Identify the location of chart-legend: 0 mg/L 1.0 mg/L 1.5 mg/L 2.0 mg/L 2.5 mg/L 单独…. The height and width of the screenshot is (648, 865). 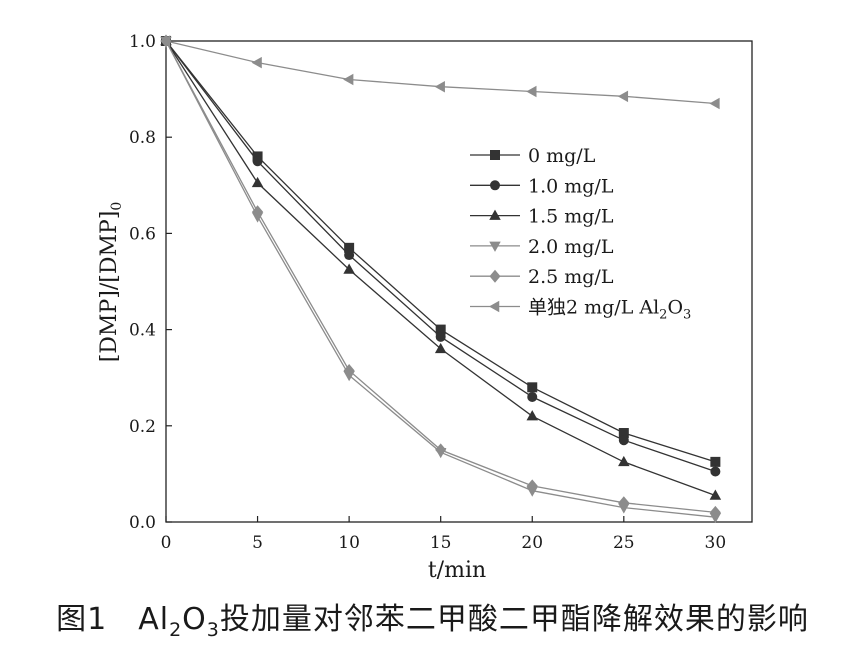
(580, 234).